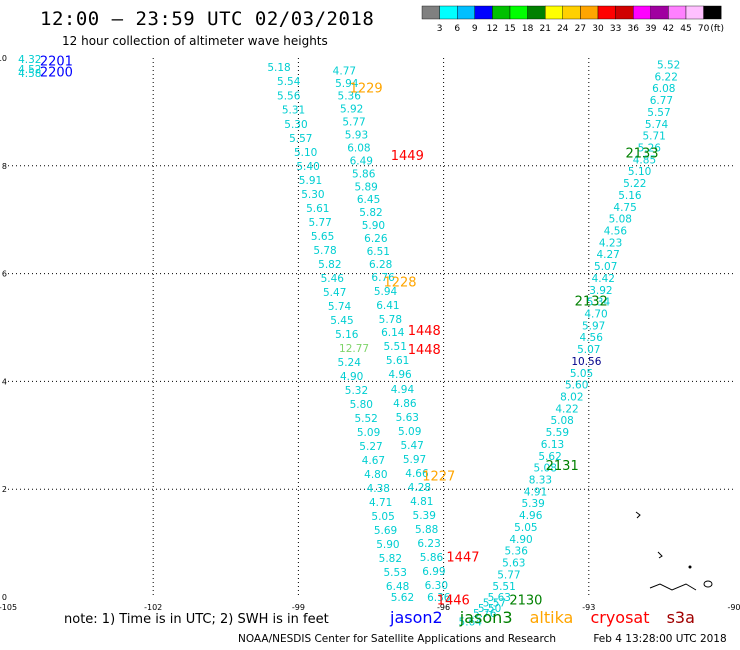  Describe the element at coordinates (598, 29) in the screenshot. I see `color-scale-label: 30` at that location.